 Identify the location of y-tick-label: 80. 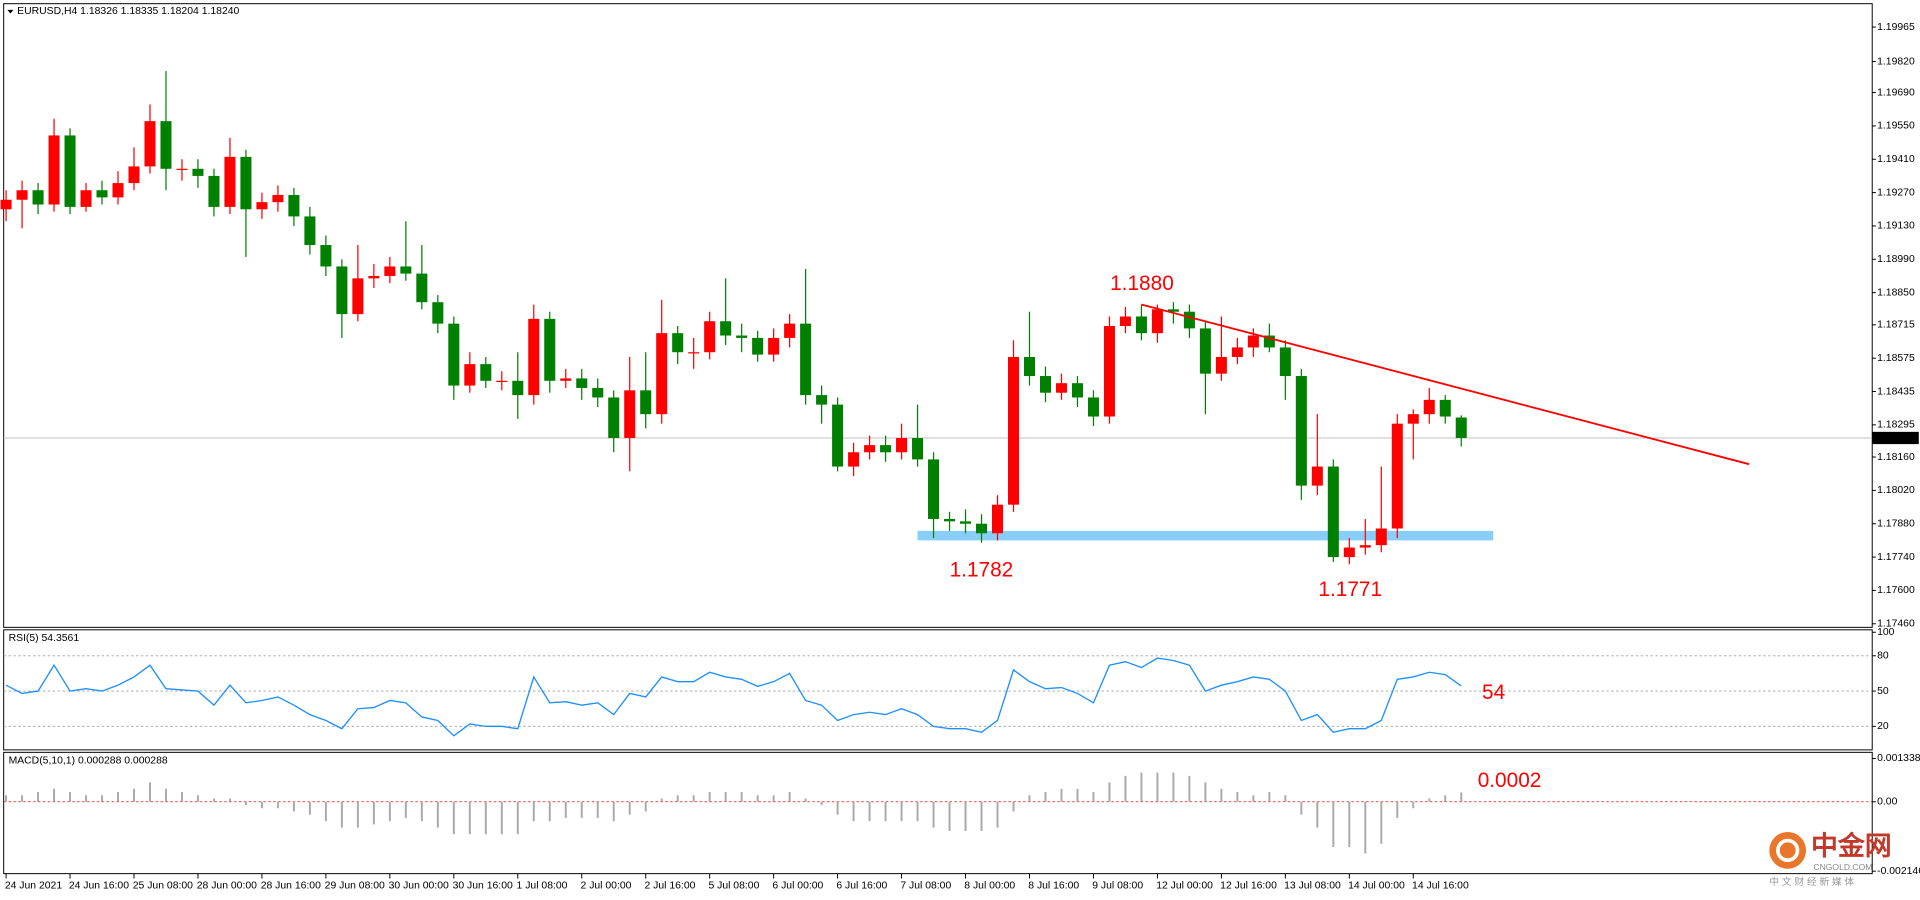
(1883, 656).